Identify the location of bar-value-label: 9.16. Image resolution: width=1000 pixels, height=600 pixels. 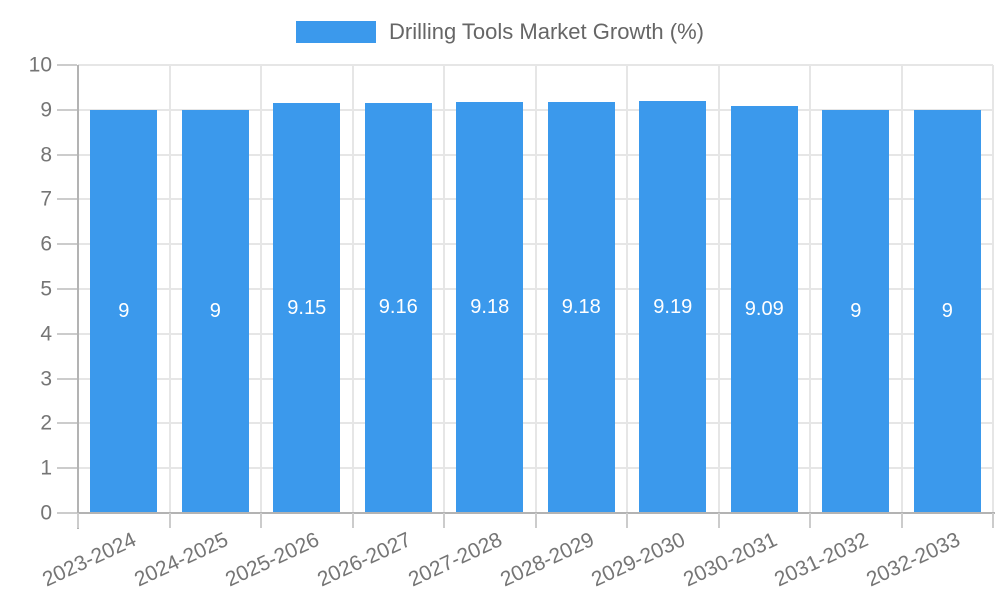
(398, 307).